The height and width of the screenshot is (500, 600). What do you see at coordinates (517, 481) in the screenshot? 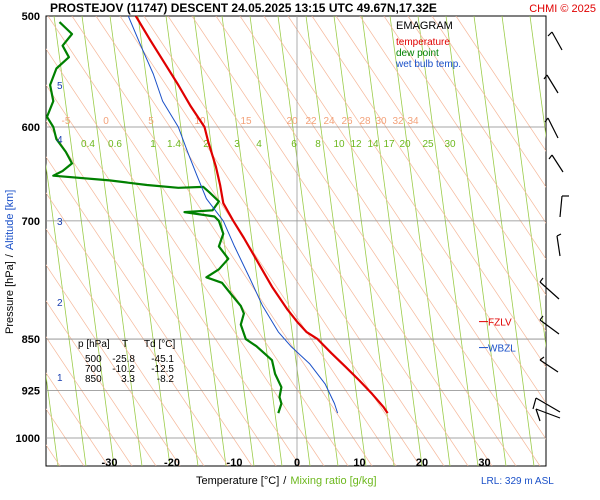
I see `lrl-label: LRL: 329 m ASL` at bounding box center [517, 481].